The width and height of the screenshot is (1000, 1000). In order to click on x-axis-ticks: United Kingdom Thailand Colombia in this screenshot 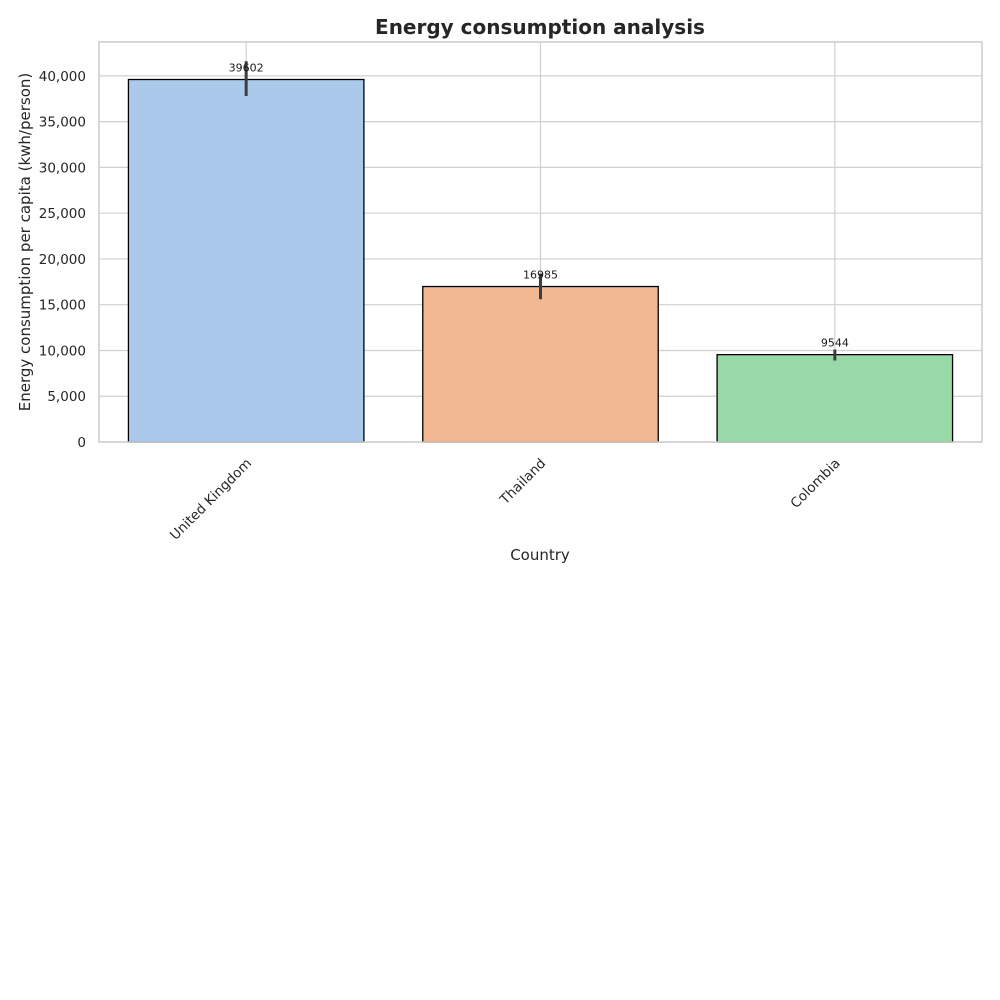, I will do `click(505, 500)`.